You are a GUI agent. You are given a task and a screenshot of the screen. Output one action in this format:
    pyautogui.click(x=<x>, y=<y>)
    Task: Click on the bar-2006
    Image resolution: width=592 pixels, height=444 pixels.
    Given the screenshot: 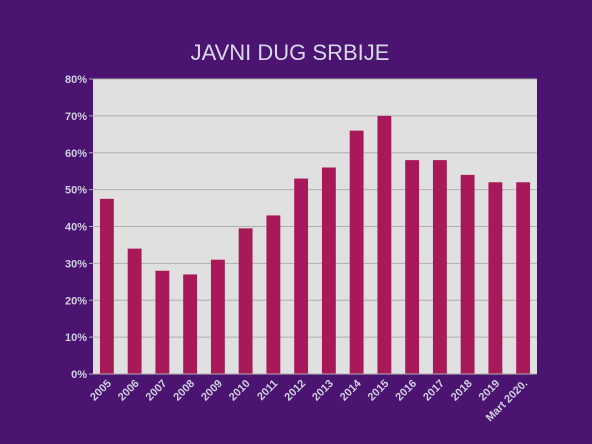 What is the action you would take?
    pyautogui.click(x=134, y=311)
    